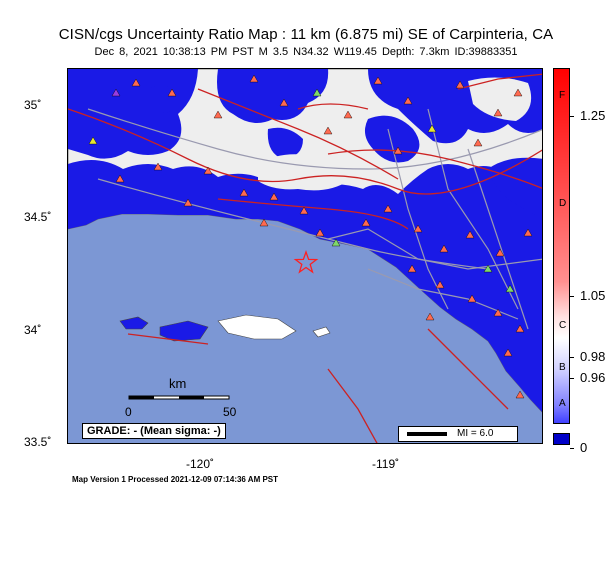 The height and width of the screenshot is (574, 612). Describe the element at coordinates (179, 397) in the screenshot. I see `scale-graphic` at that location.